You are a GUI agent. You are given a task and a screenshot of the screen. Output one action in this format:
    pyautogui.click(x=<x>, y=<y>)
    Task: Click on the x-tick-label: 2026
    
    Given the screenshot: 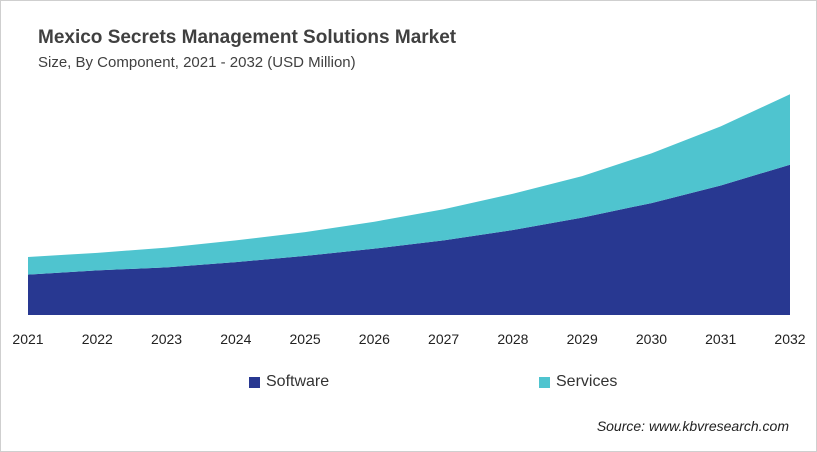 What is the action you would take?
    pyautogui.click(x=374, y=339)
    